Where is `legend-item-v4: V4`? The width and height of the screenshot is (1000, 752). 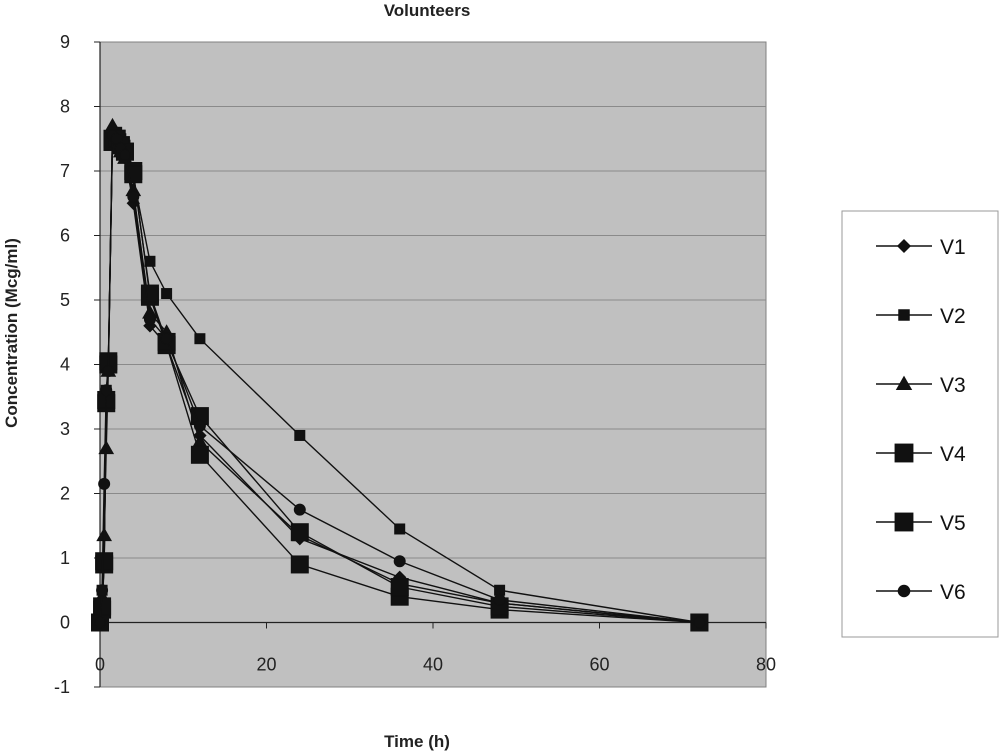 legend-item-v4: V4 is located at coordinates (921, 454).